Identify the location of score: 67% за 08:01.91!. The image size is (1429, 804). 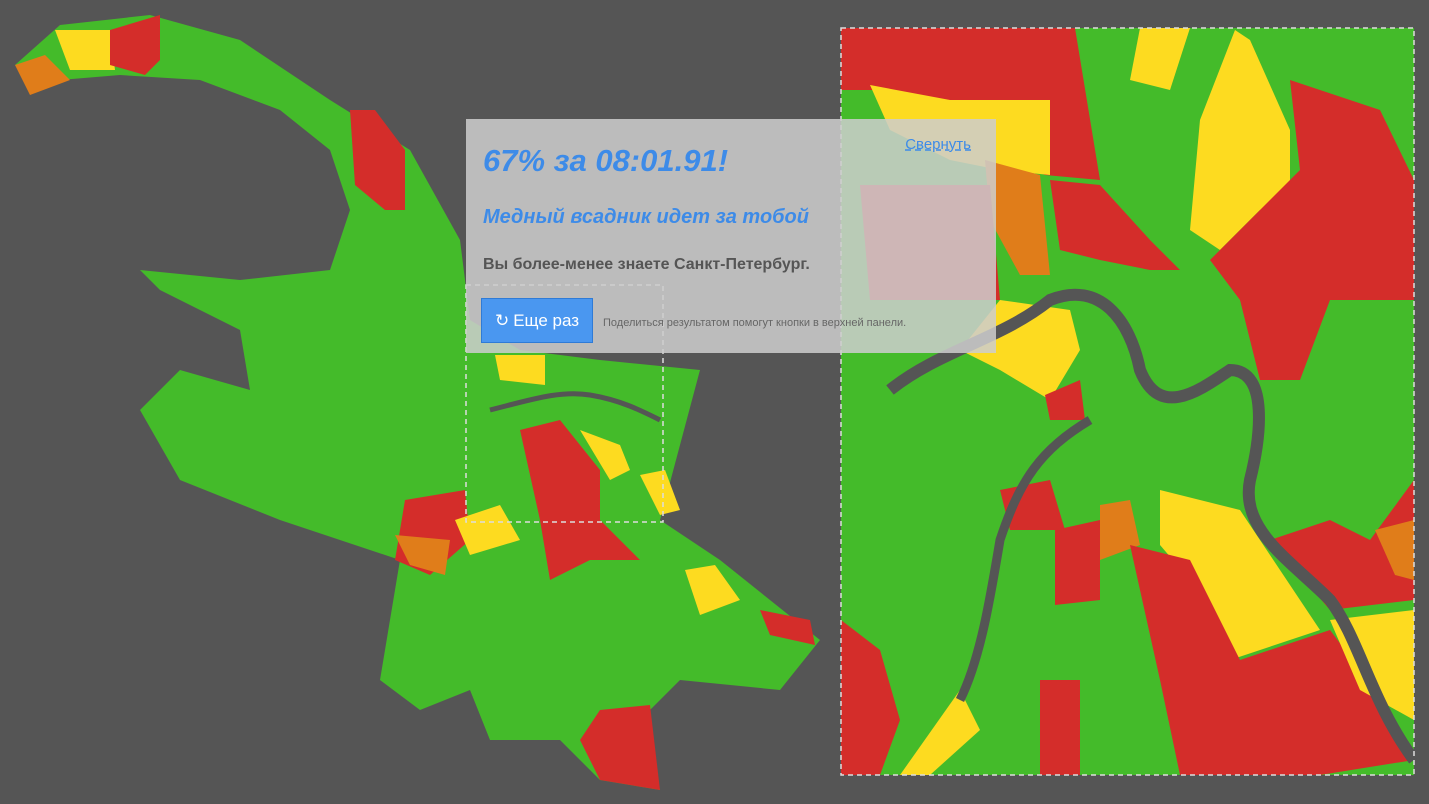
(606, 160).